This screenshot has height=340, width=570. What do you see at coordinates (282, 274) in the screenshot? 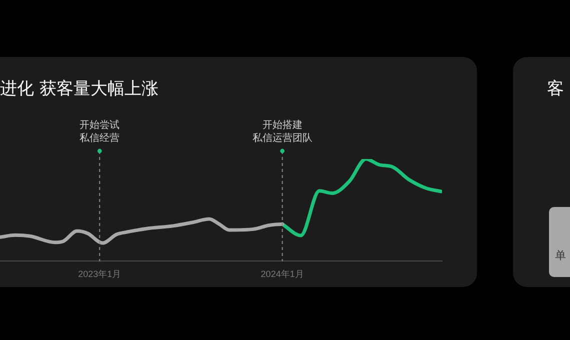
I see `x-tick-label: 2024年1月` at bounding box center [282, 274].